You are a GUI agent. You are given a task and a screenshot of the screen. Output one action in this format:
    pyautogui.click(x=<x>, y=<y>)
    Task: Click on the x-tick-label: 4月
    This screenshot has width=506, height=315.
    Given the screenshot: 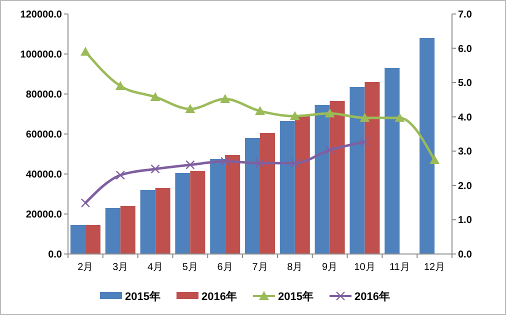 What is the action you would take?
    pyautogui.click(x=155, y=267)
    